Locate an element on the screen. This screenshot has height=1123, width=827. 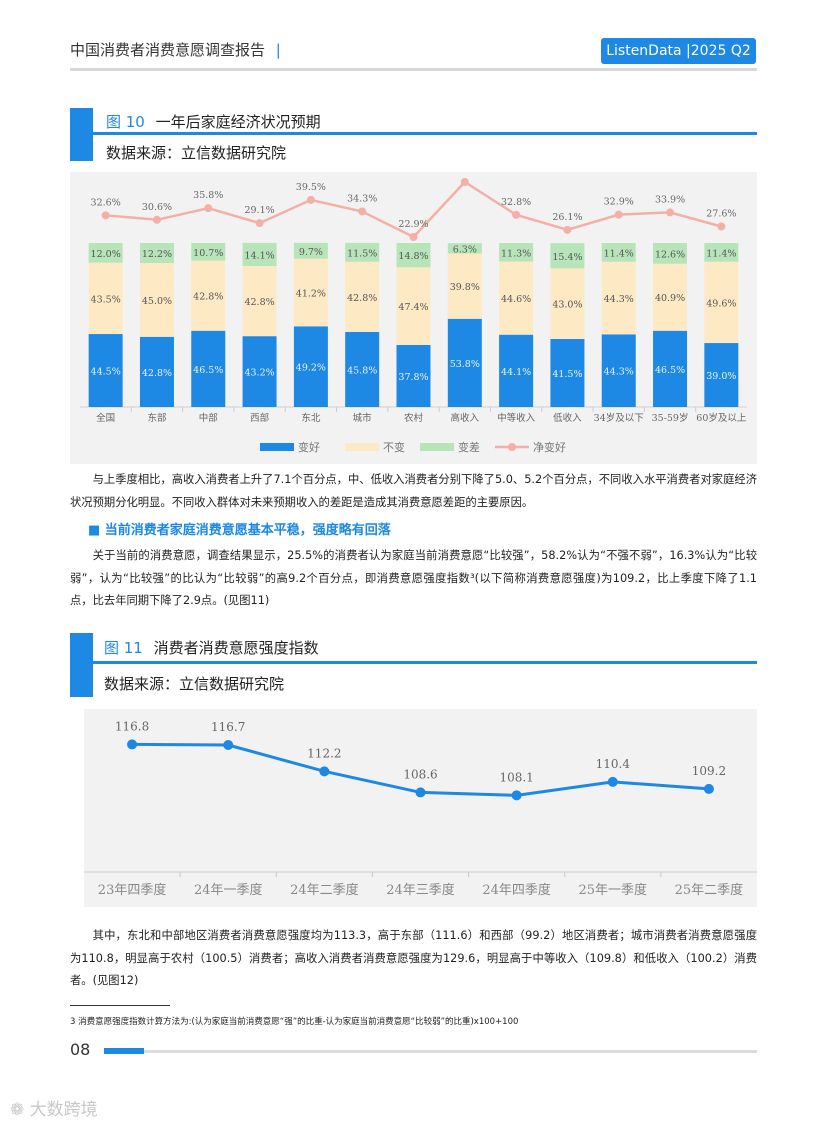
figure11-title-underline is located at coordinates (425, 662).